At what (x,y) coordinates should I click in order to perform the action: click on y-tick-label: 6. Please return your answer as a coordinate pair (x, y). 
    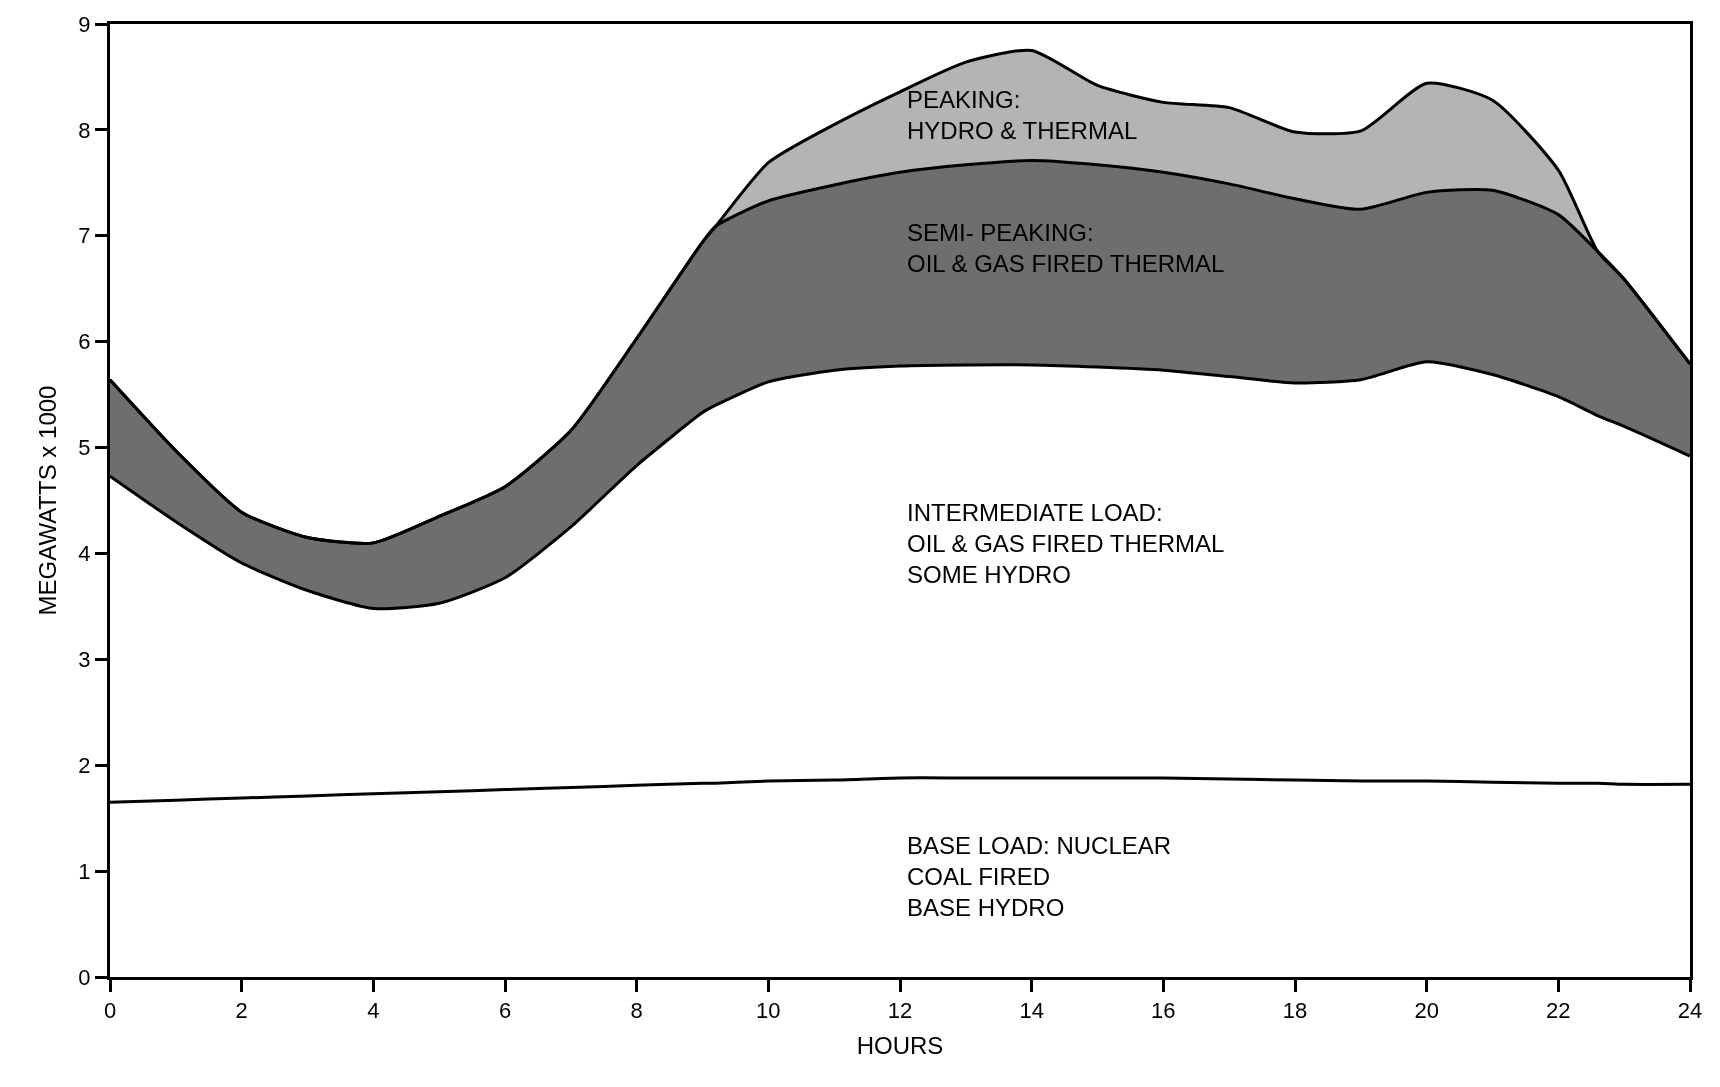
    Looking at the image, I should click on (84, 342).